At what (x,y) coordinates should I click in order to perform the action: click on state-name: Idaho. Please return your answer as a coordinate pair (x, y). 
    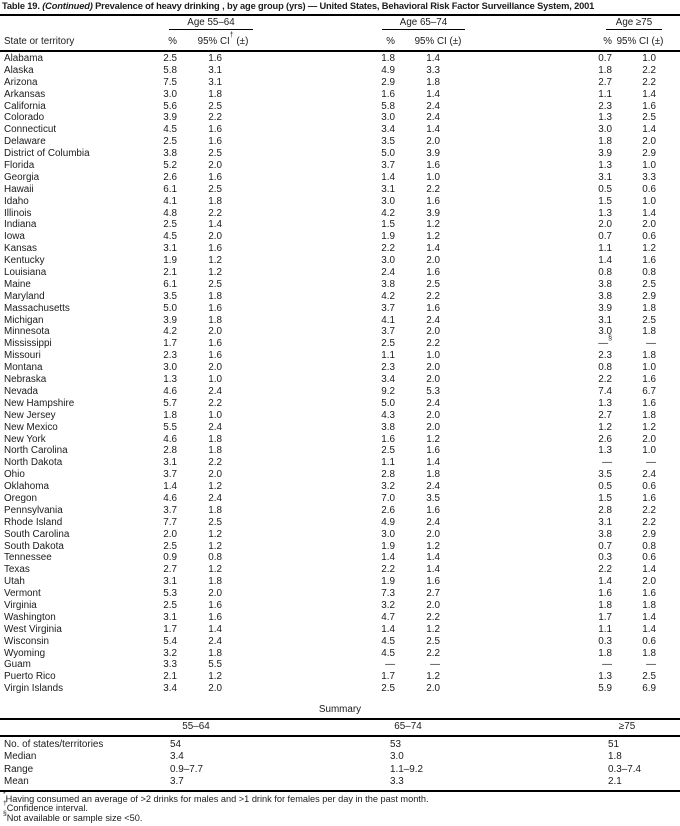
    Looking at the image, I should click on (16, 201).